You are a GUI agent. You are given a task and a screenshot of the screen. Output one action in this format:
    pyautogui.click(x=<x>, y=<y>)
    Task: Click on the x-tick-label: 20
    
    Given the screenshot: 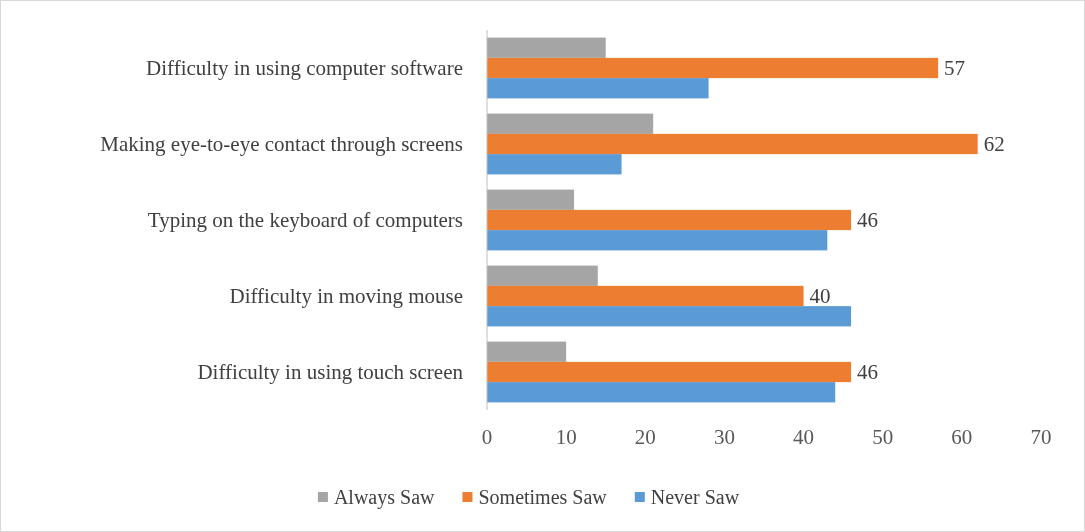 What is the action you would take?
    pyautogui.click(x=645, y=437)
    